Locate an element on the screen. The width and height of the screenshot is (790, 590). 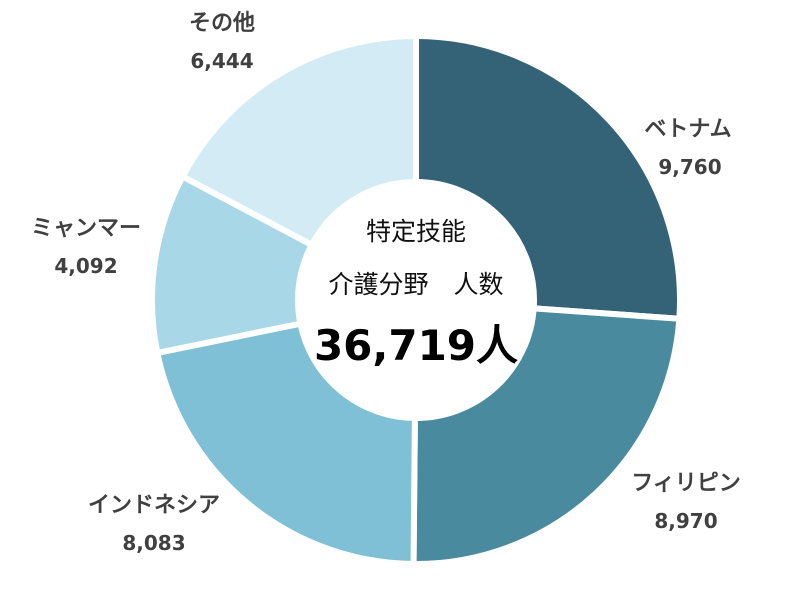
center-title-line1: 特定技能 is located at coordinates (416, 231).